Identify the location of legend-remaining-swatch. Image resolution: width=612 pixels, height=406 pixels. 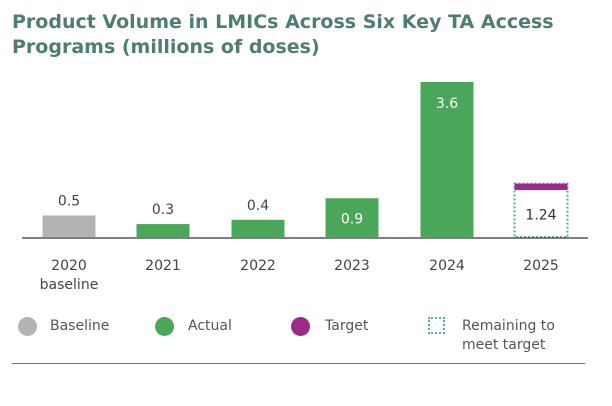
(436, 325).